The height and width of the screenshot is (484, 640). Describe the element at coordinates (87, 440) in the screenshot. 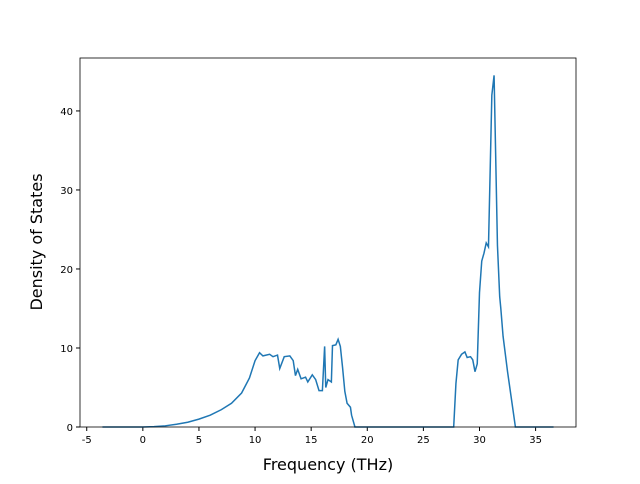

I see `x-tick-label: -5` at that location.